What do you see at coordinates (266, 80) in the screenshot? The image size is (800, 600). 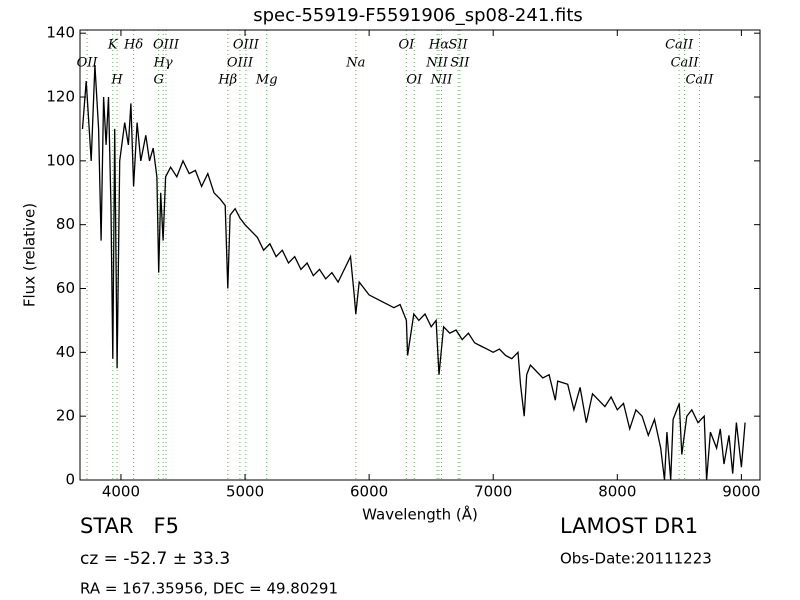 I see `spectral-line-label: Mg` at bounding box center [266, 80].